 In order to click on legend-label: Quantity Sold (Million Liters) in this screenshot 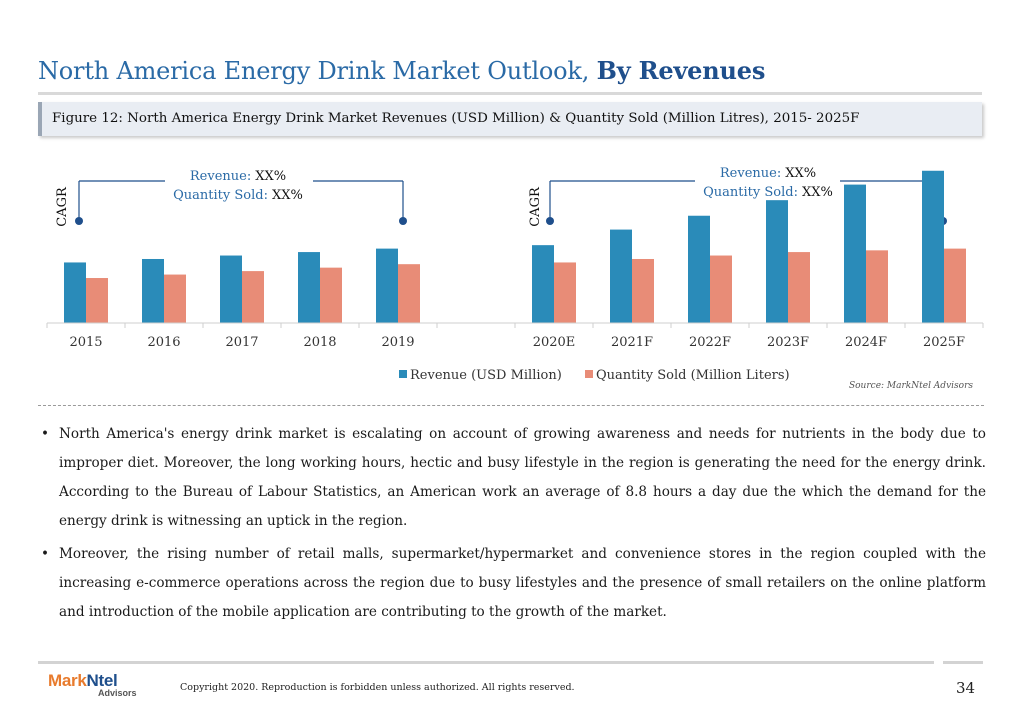, I will do `click(693, 375)`.